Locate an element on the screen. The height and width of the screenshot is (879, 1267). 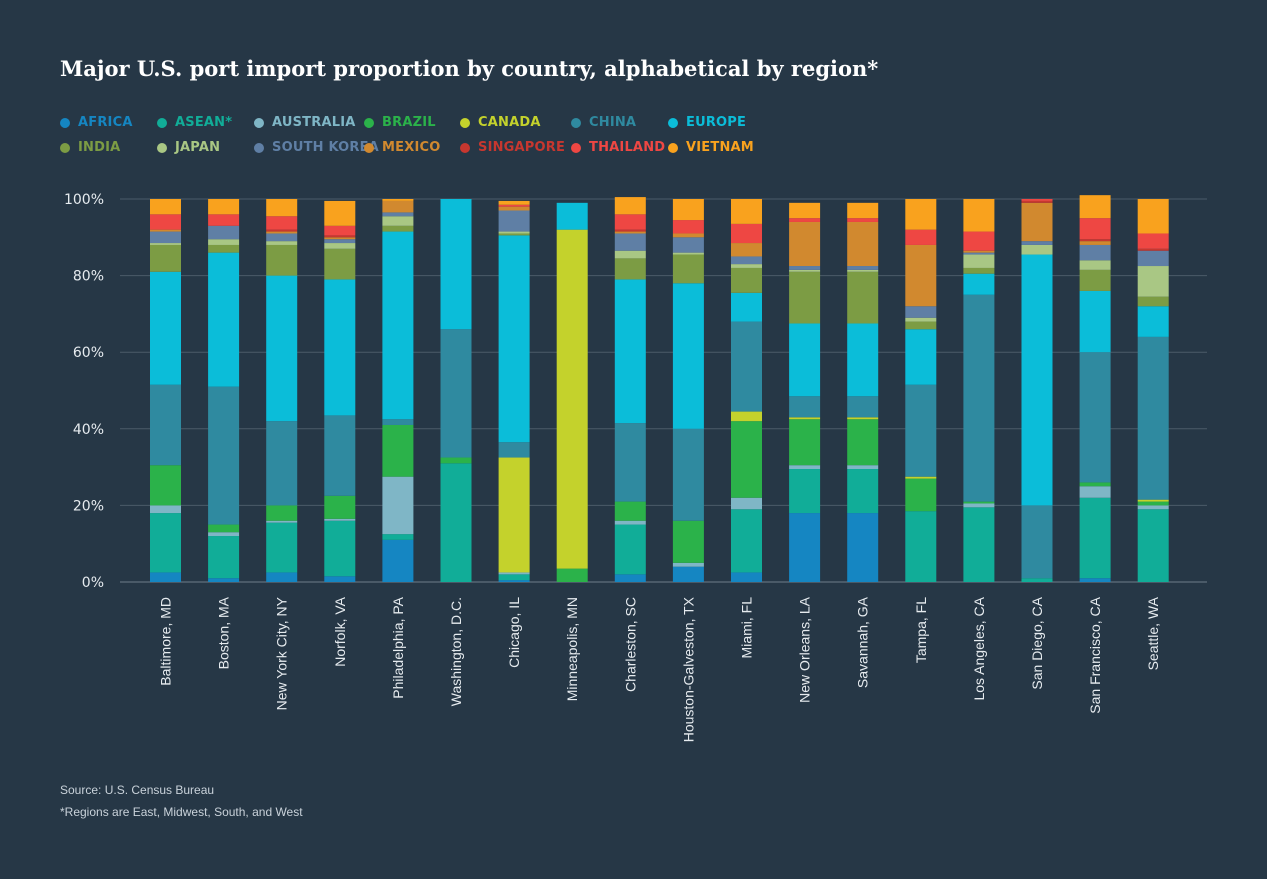
legend-label: CHINA is located at coordinates (613, 122).